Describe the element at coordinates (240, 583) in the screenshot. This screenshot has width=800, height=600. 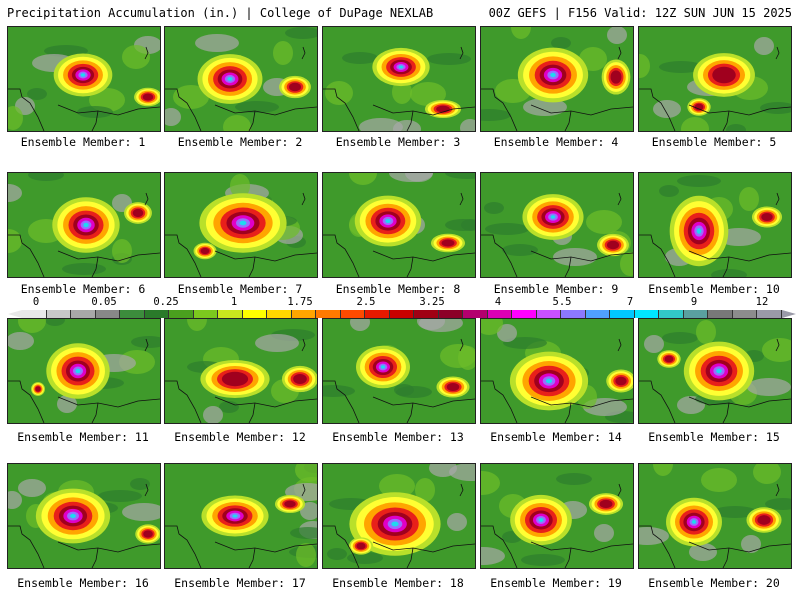
I see `ensemble-member-label: Ensemble Member: 17` at that location.